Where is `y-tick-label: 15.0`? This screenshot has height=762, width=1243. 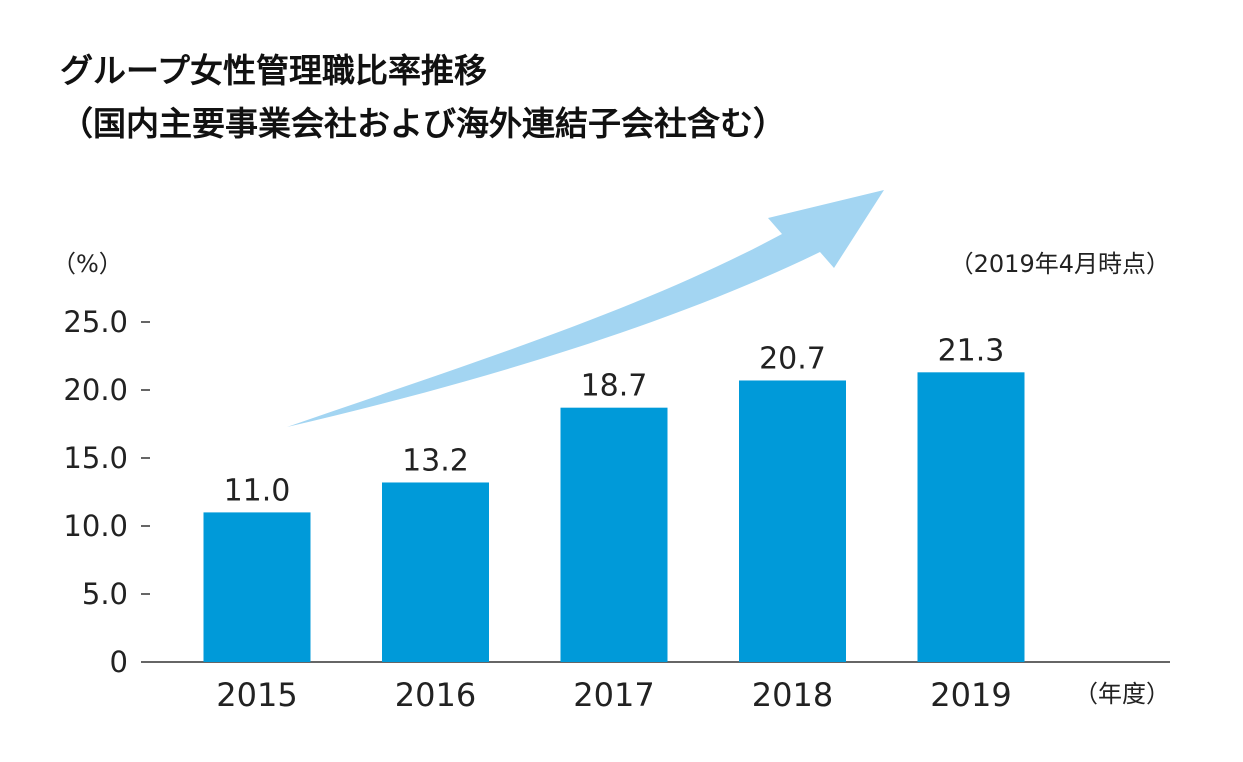 y-tick-label: 15.0 is located at coordinates (95, 458).